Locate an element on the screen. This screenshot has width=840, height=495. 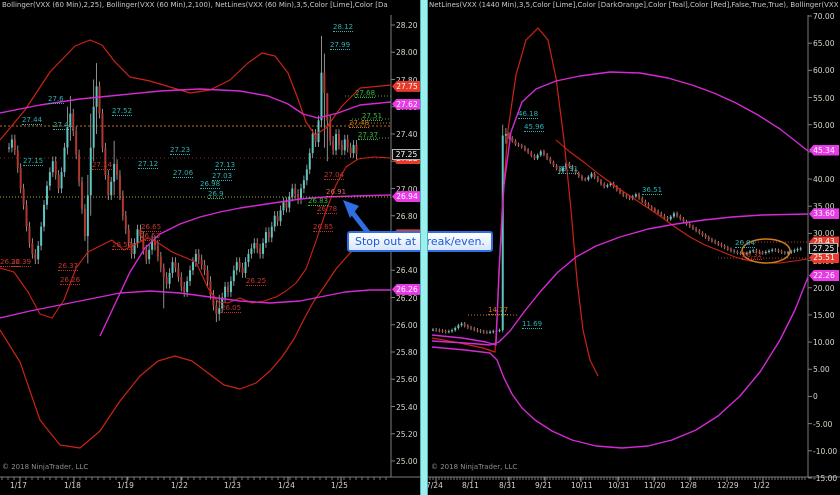
price-level-label: 27.37 is located at coordinates (368, 135).